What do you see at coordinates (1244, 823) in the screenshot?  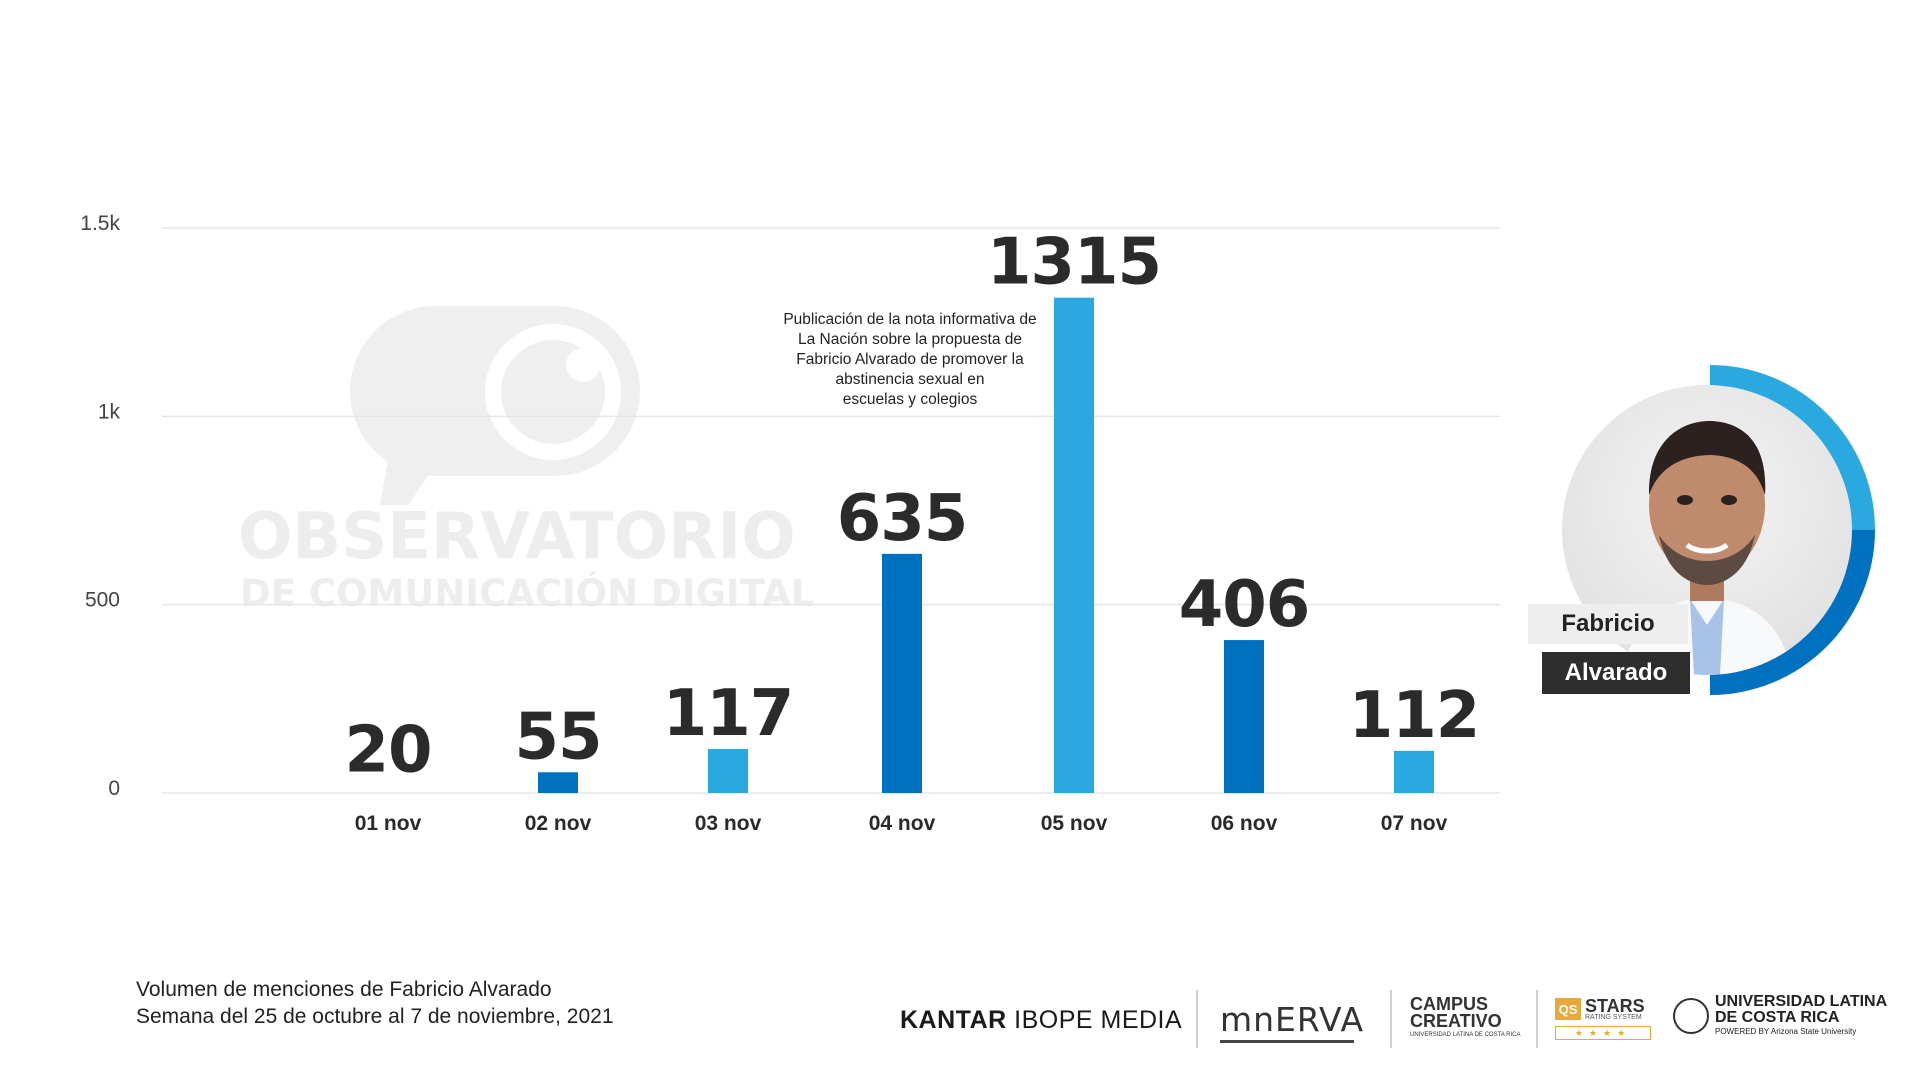 I see `x-tick-label: 06 nov` at bounding box center [1244, 823].